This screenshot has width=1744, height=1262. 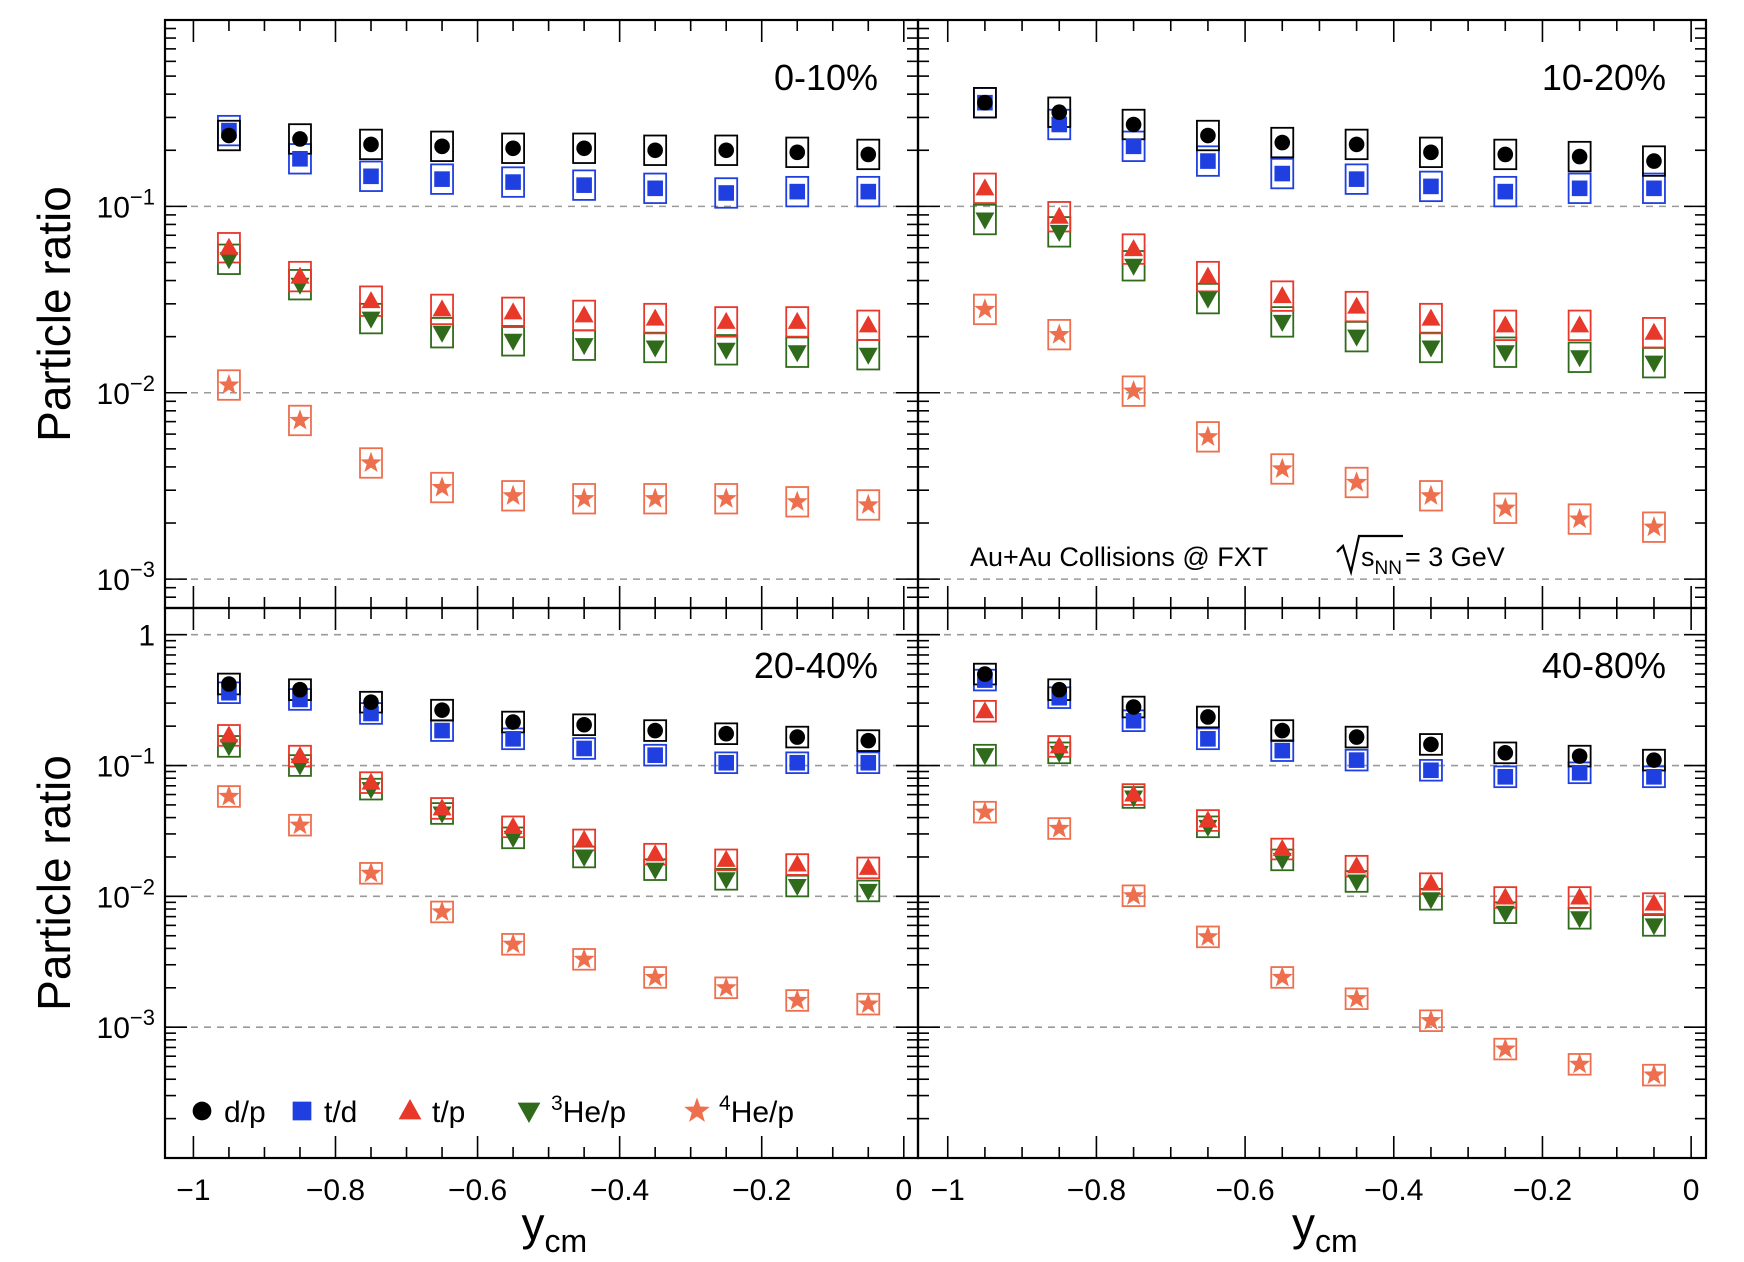 I want to click on x-tick-label: −0.6, so click(x=477, y=1190).